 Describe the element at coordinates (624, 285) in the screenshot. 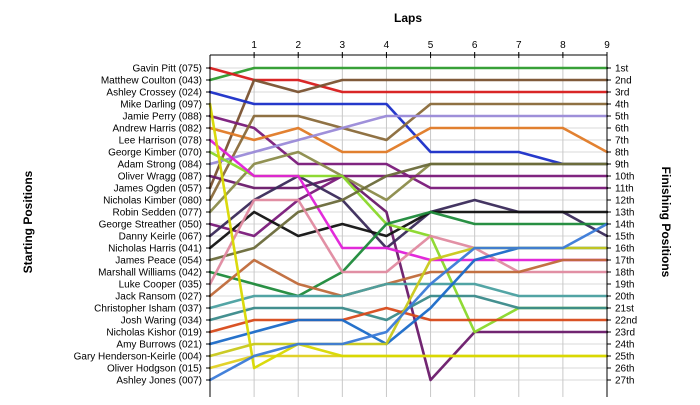

I see `finishing-position-label: 19th` at that location.